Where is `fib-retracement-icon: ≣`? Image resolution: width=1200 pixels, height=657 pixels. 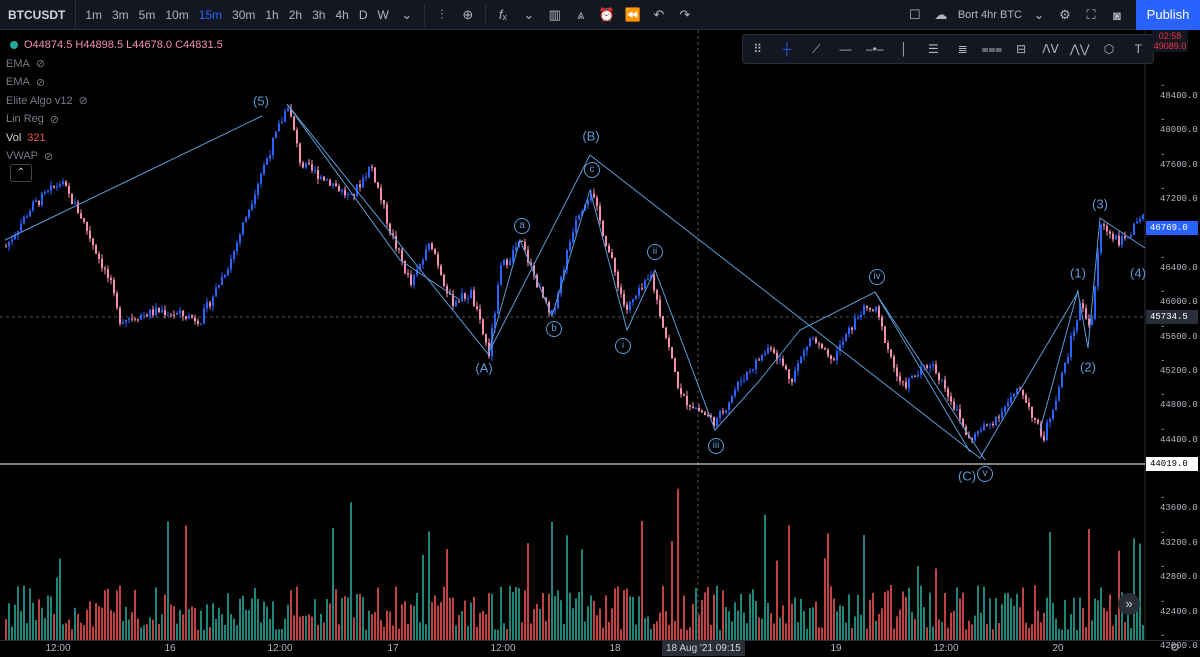 fib-retracement-icon: ≣ is located at coordinates (962, 49).